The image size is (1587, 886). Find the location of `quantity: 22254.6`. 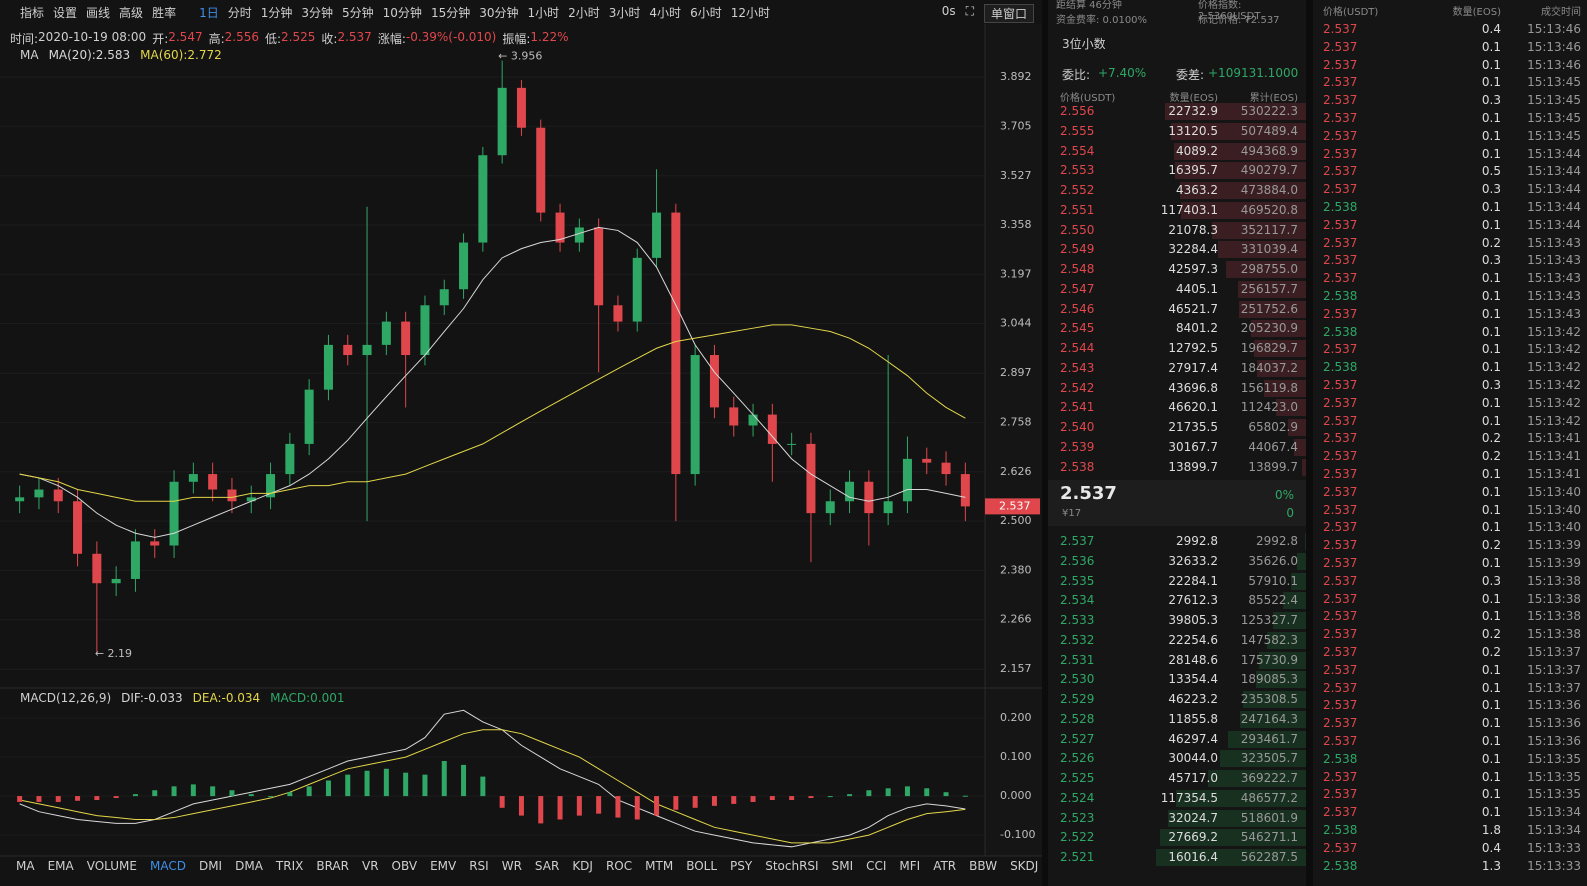

quantity: 22254.6 is located at coordinates (1193, 639).